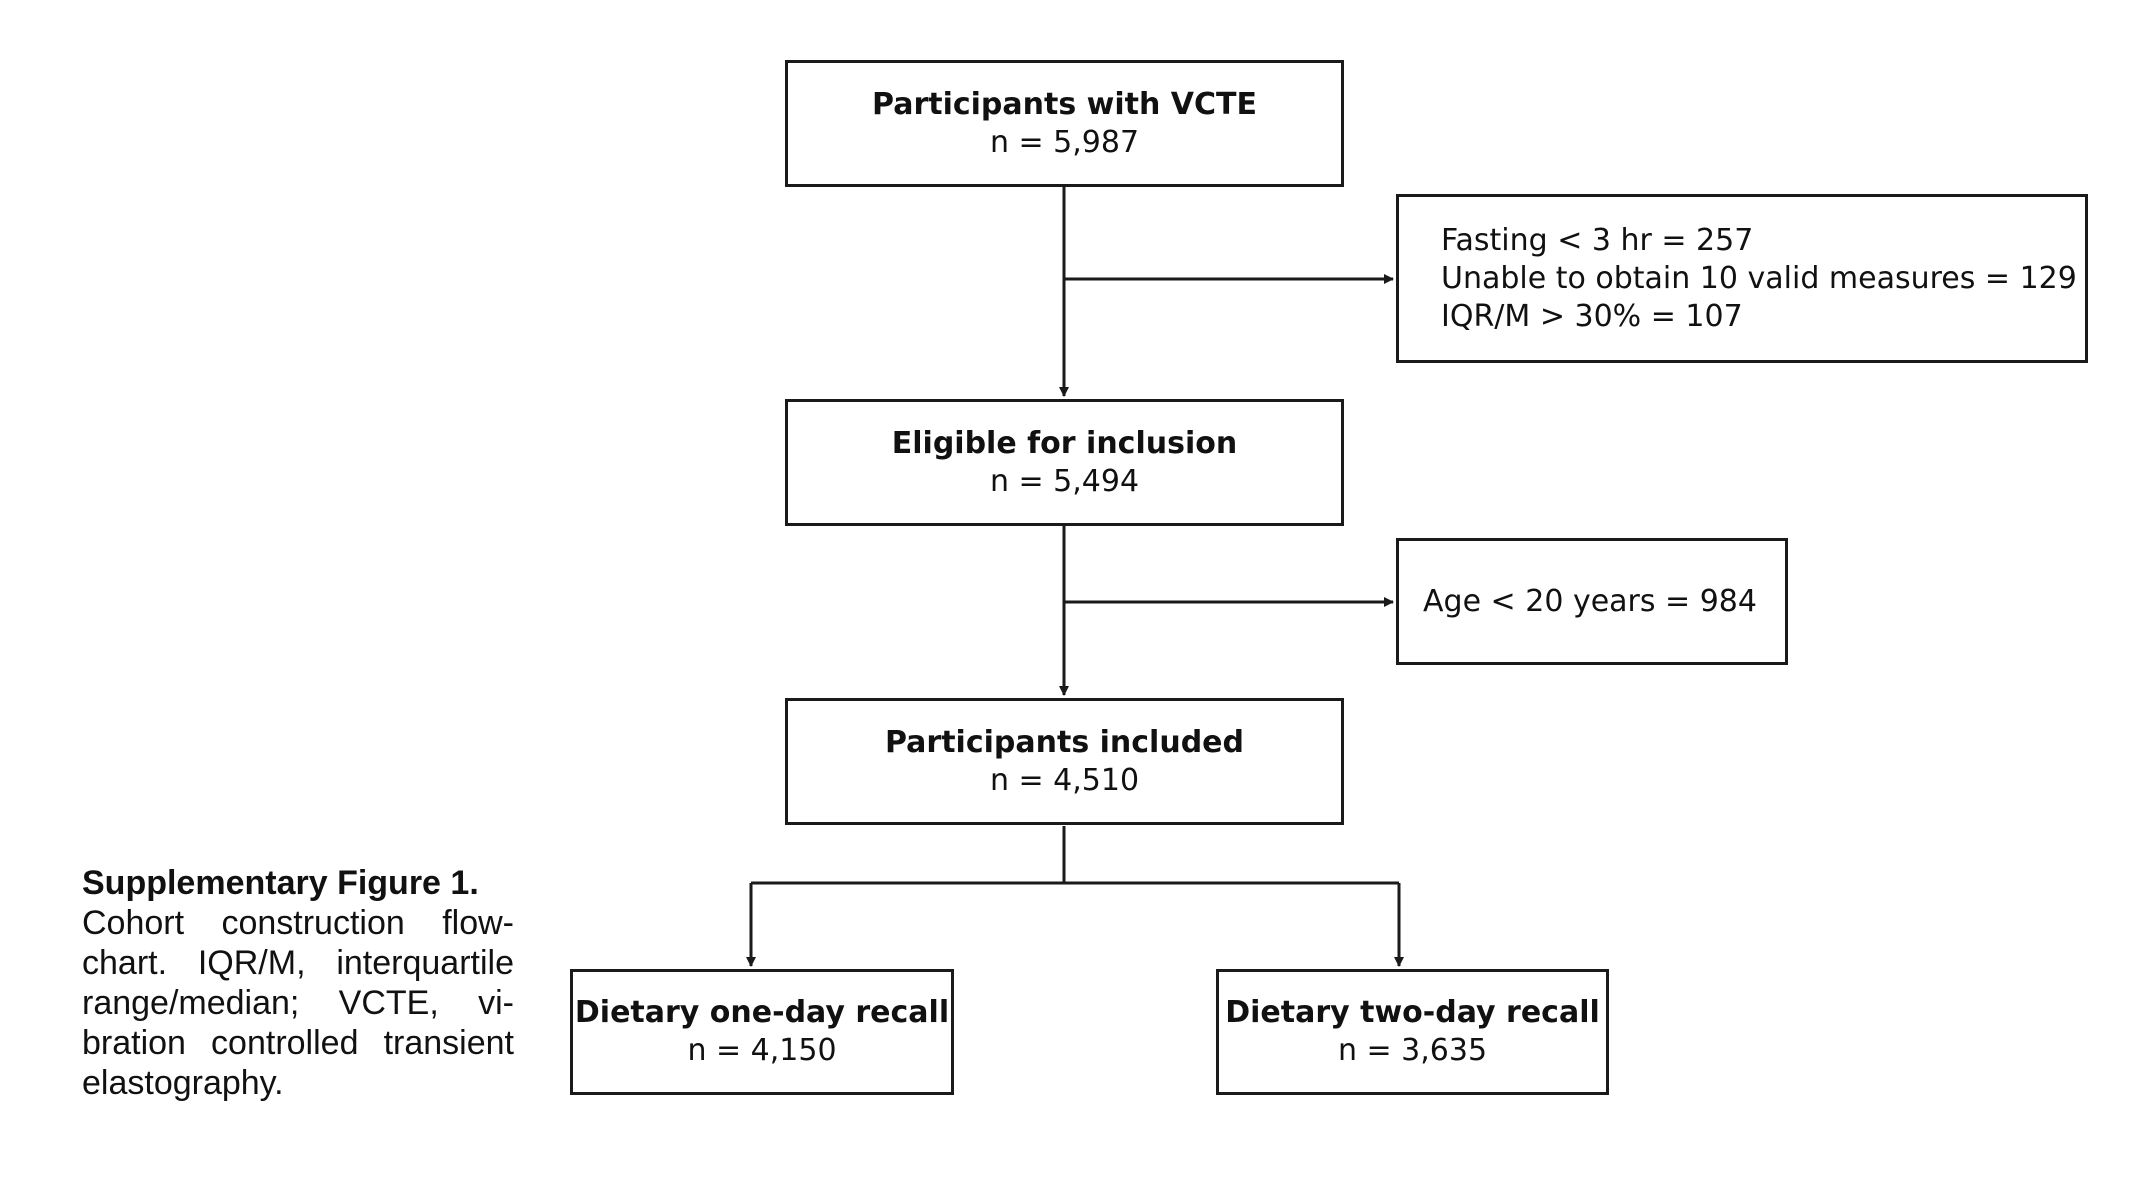 The height and width of the screenshot is (1187, 2154). What do you see at coordinates (280, 883) in the screenshot?
I see `caption-title: Supplementary Figure 1.` at bounding box center [280, 883].